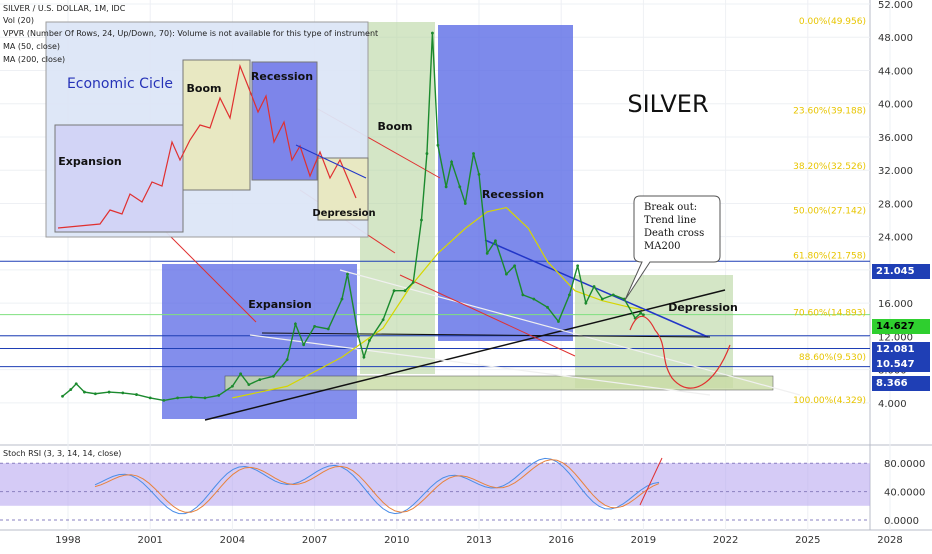 This screenshot has width=932, height=554. What do you see at coordinates (829, 212) in the screenshot?
I see `fib-level-label: 50.00%(27.142)` at bounding box center [829, 212].